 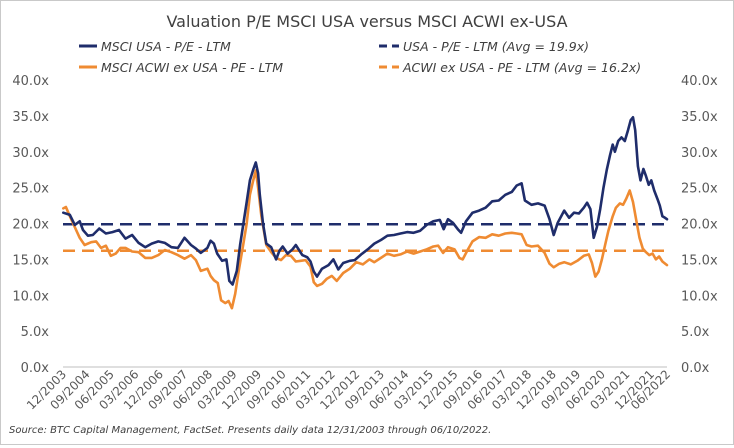 I want to click on y-tick-label-right: 5.0x, so click(x=695, y=332).